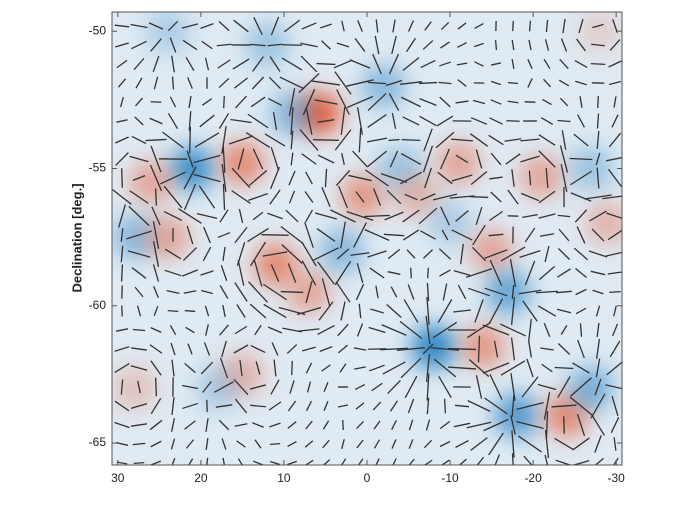  I want to click on x-tick-label: -30, so click(617, 478).